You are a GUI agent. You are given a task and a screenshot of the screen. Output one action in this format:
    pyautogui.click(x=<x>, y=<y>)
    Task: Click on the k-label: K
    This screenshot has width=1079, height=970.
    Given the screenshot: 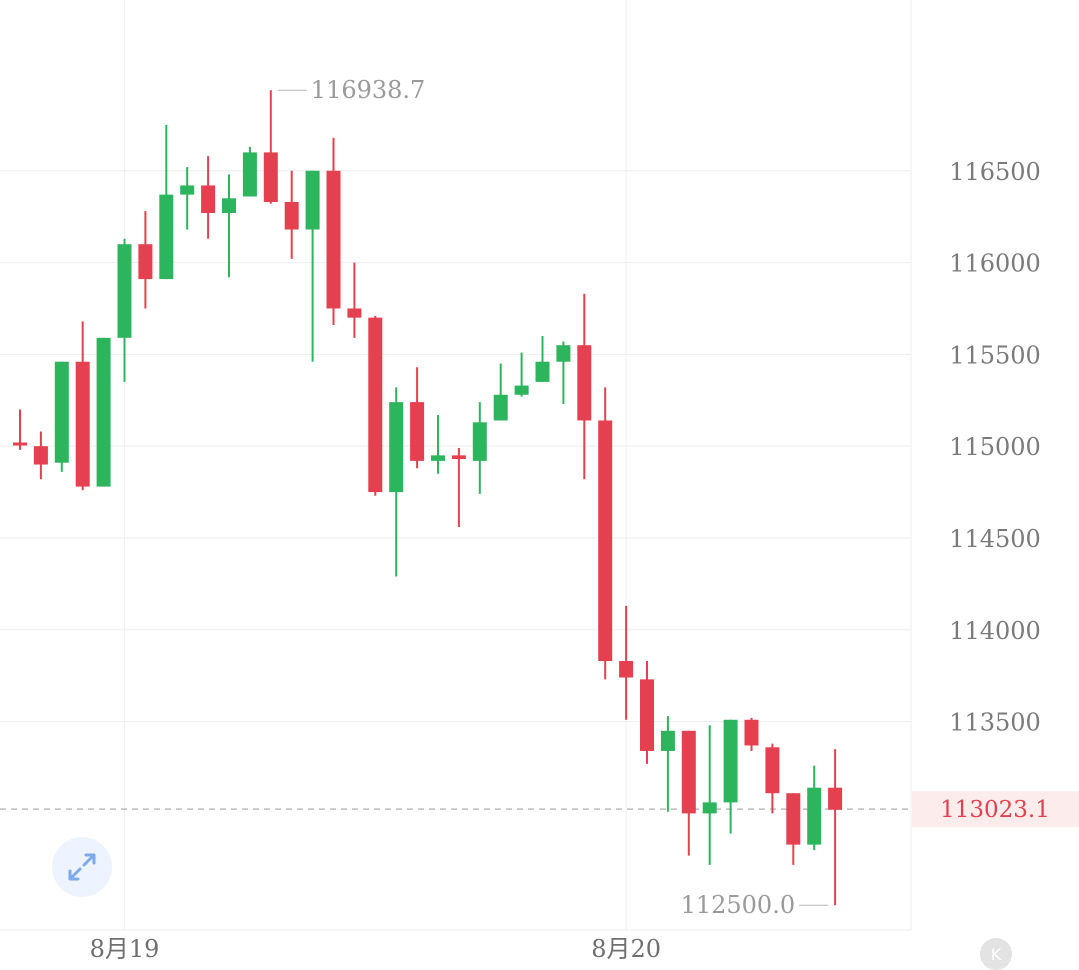 What is the action you would take?
    pyautogui.click(x=996, y=954)
    